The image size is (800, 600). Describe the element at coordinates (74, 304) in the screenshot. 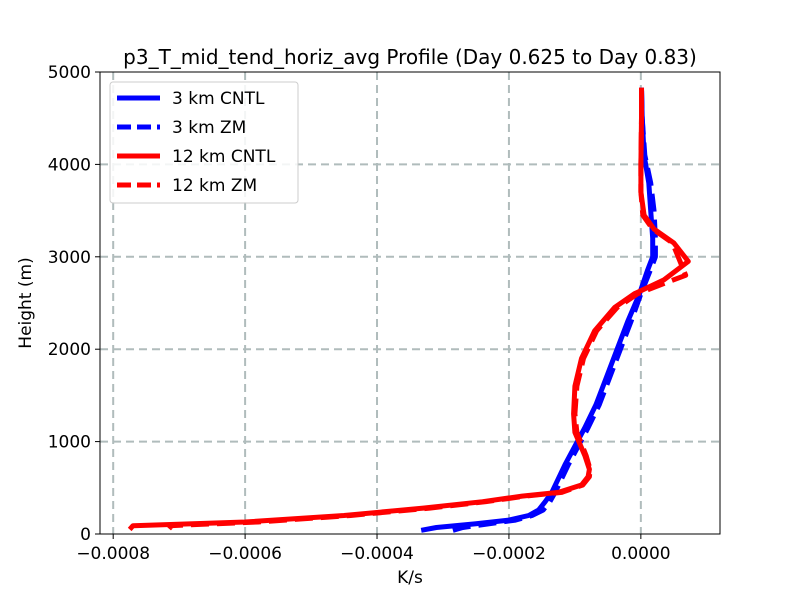

I see `y-axis: 0 1000 2000 3000 4000 5000` at that location.